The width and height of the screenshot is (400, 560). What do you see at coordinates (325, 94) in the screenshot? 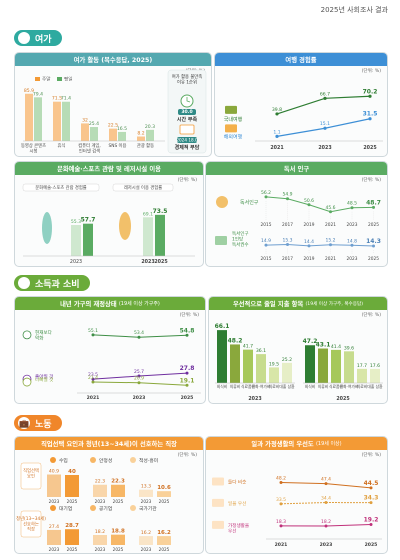
I see `data-label: 66.7` at bounding box center [325, 94].